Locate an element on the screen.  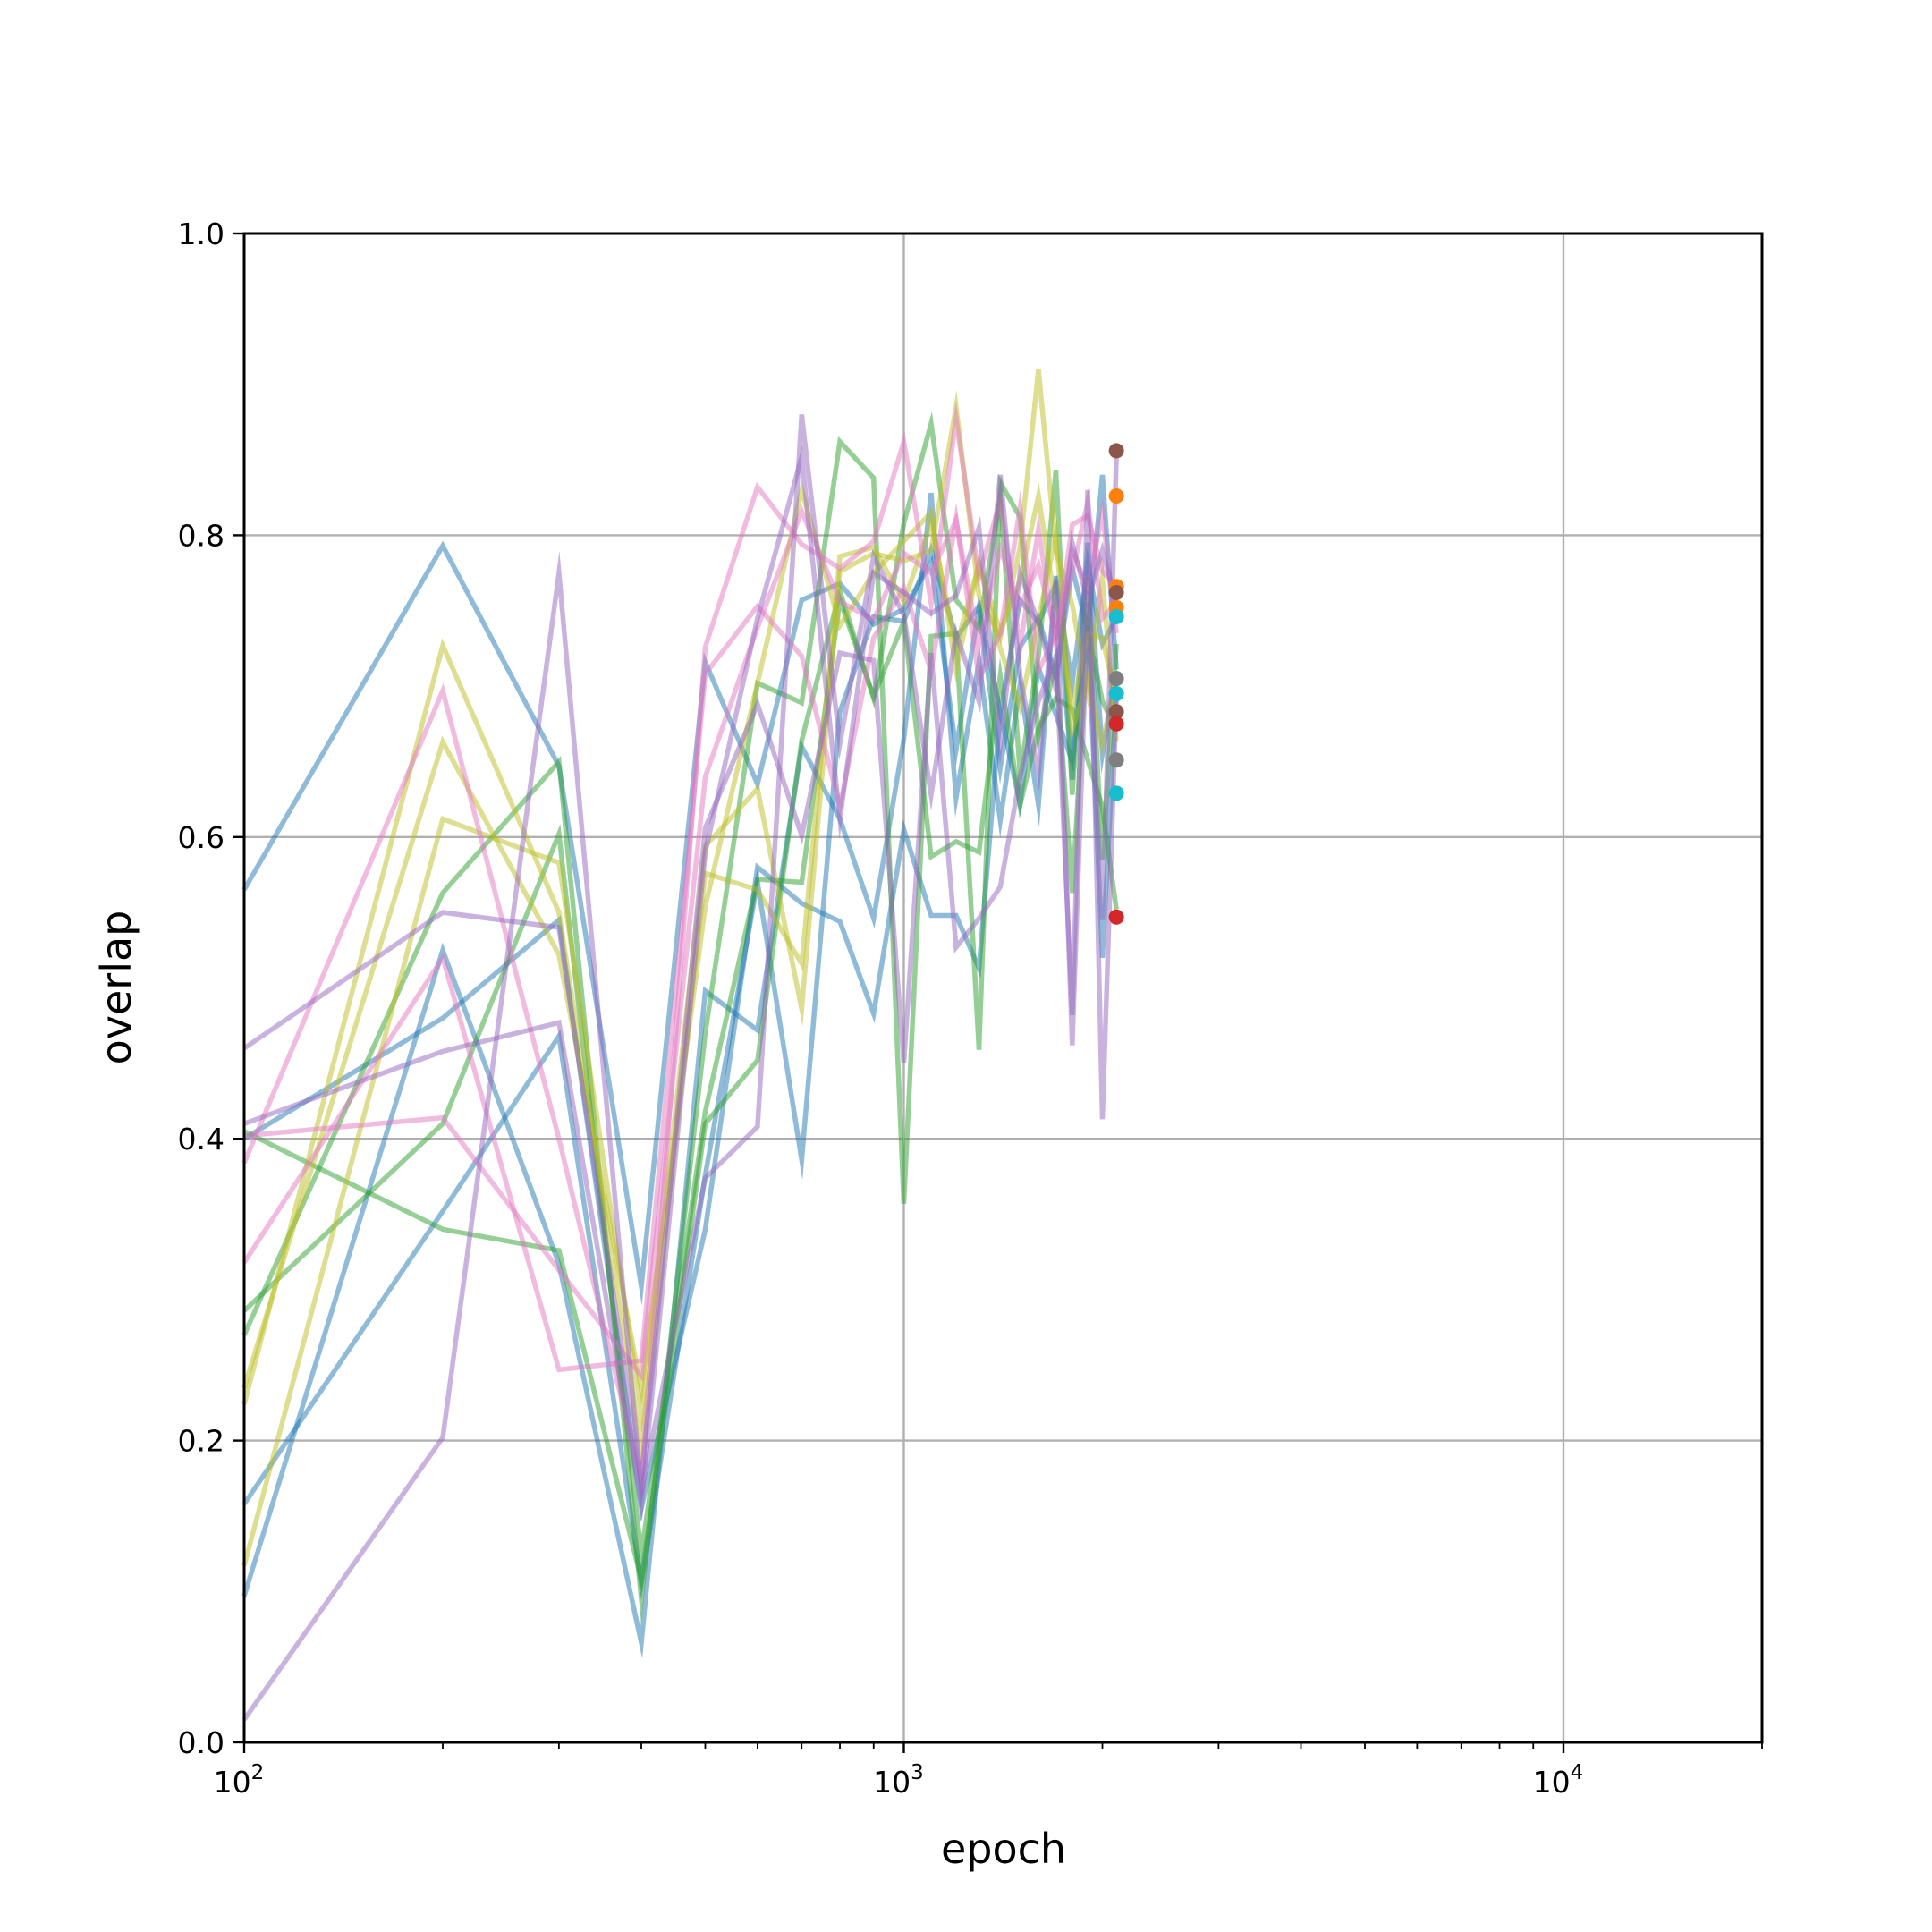
x-tick-label: 10³ is located at coordinates (898, 1780).